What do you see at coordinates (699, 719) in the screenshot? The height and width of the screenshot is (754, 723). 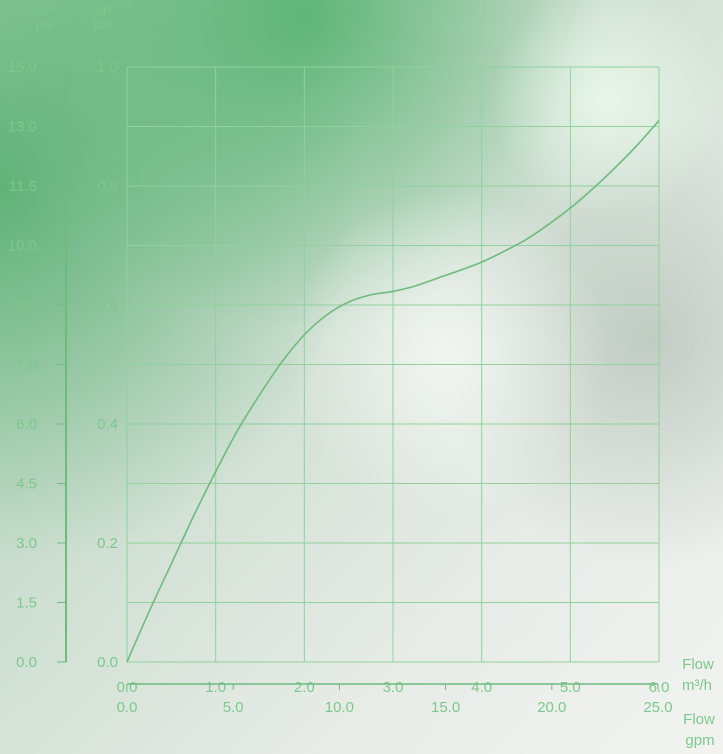 I see `flow-gpm-axis-label: Flow` at bounding box center [699, 719].